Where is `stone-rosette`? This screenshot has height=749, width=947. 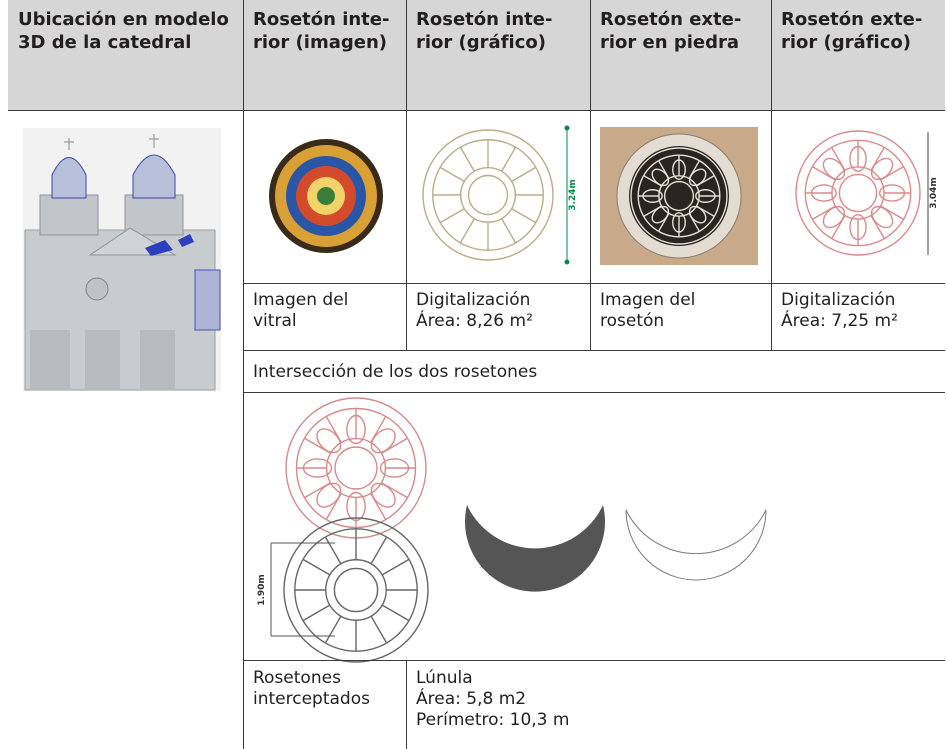
stone-rosette is located at coordinates (679, 196).